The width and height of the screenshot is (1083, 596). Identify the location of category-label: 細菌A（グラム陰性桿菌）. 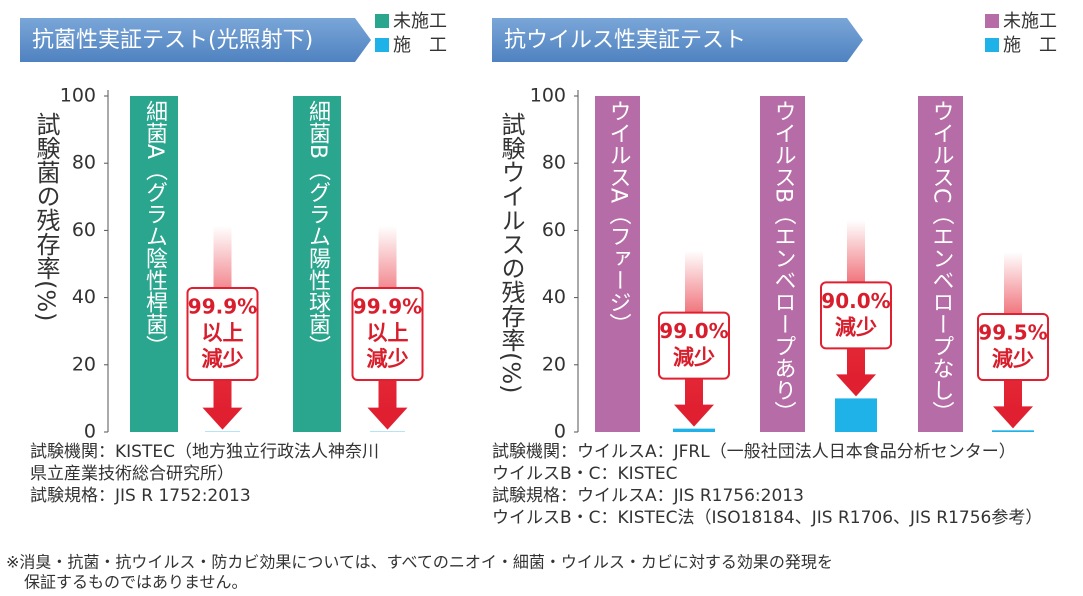
(155, 228).